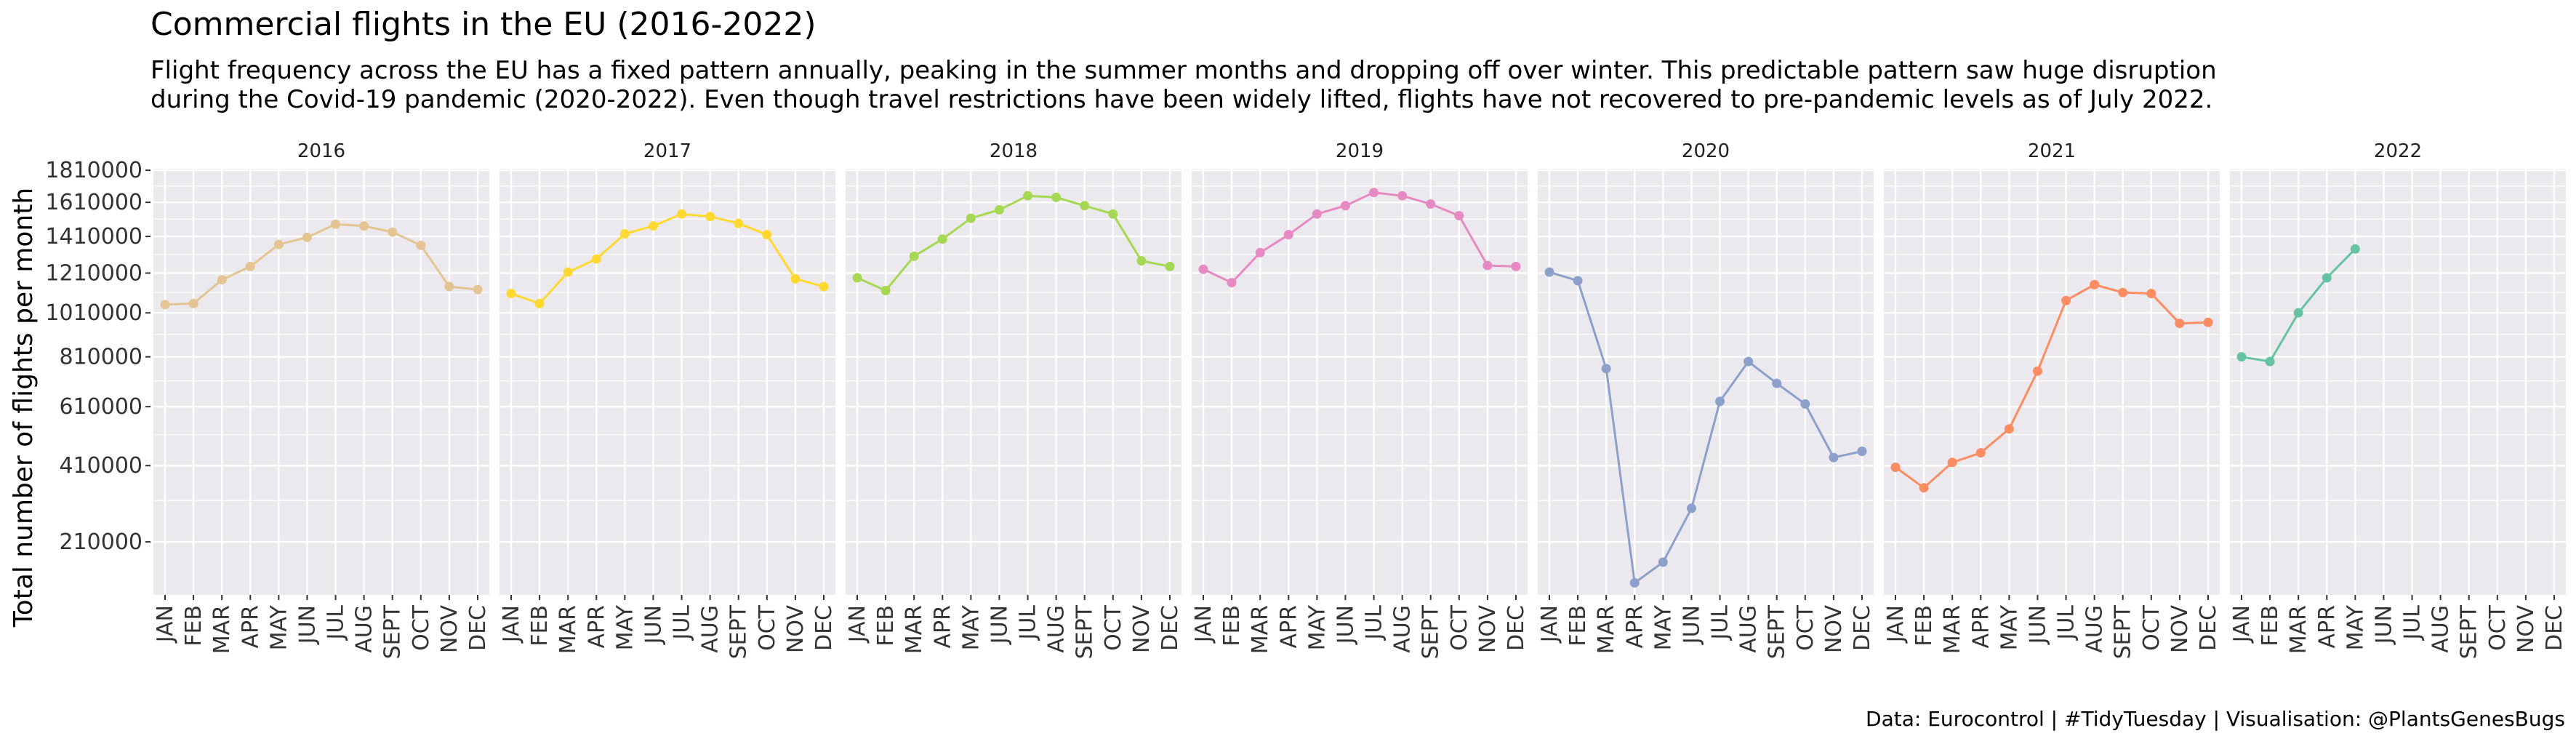  I want to click on series-line-2019, so click(1360, 237).